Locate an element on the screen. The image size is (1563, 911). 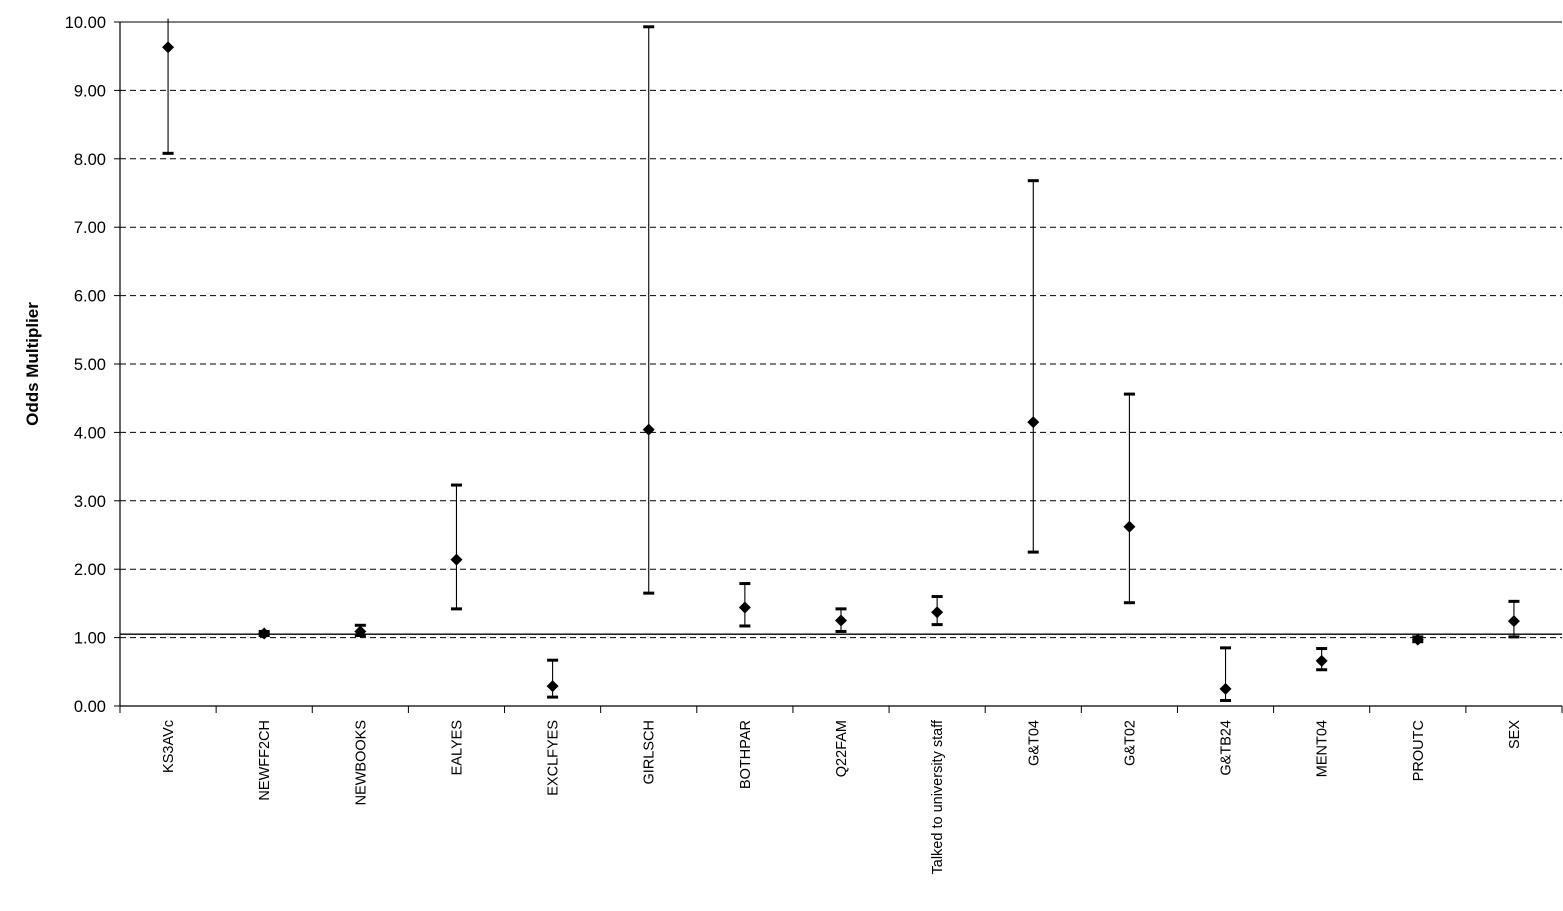
y-tick-label: 4.00 is located at coordinates (90, 433).